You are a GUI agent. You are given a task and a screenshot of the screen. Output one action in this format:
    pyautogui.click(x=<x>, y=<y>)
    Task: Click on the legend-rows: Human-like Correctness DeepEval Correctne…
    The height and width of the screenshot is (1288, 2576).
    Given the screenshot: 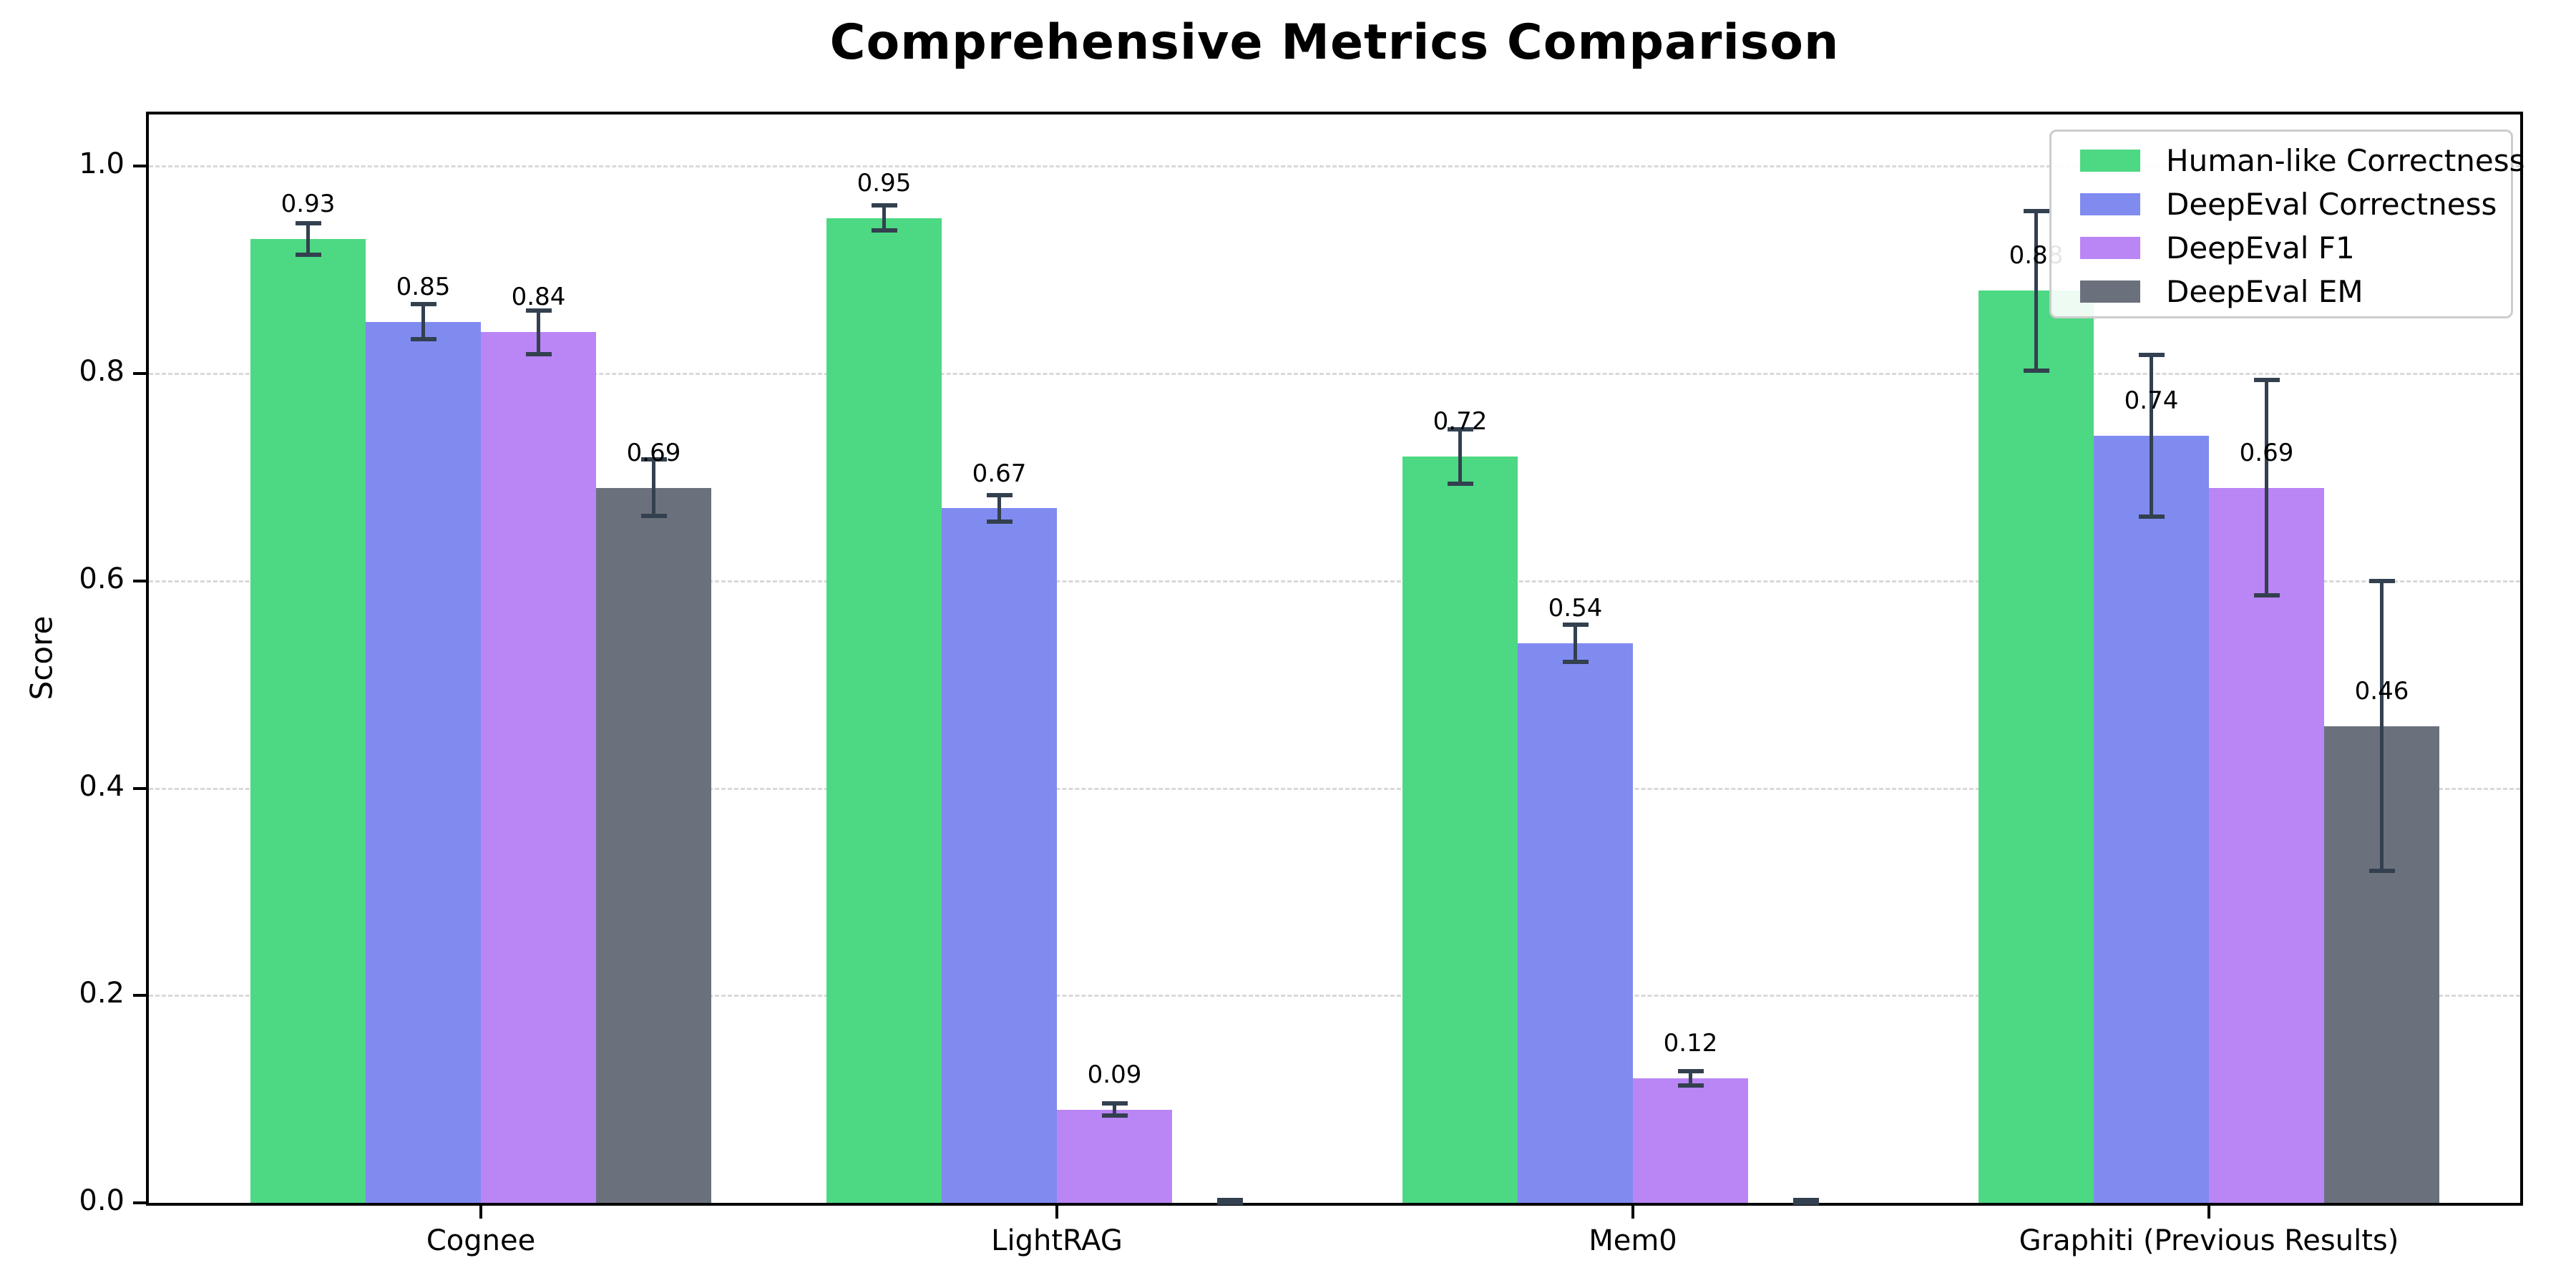 What is the action you would take?
    pyautogui.click(x=2288, y=226)
    